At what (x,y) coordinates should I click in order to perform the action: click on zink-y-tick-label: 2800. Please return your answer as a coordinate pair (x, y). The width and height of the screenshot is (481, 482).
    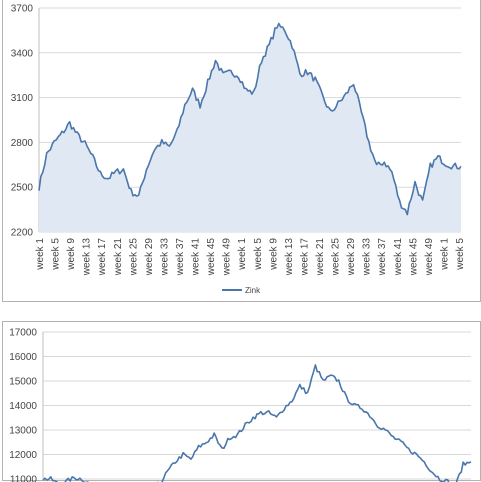
    Looking at the image, I should click on (22, 143).